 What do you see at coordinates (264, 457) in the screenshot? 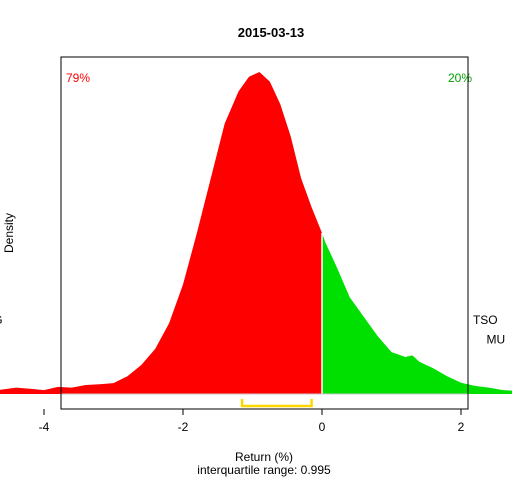
I see `x-axis-label: Return (%)` at bounding box center [264, 457].